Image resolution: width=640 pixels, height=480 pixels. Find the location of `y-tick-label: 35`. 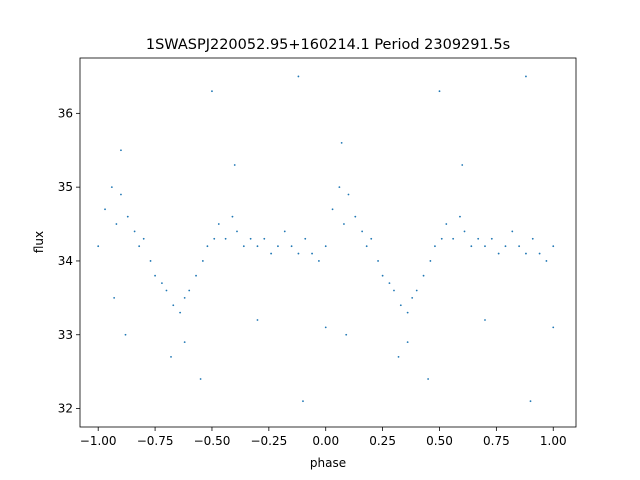

y-tick-label: 35 is located at coordinates (65, 187).